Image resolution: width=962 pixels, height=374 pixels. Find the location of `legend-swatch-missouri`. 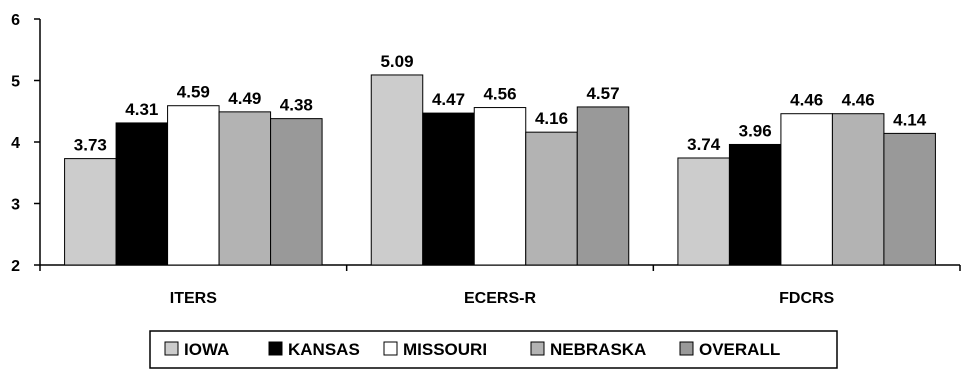

legend-swatch-missouri is located at coordinates (390, 348).